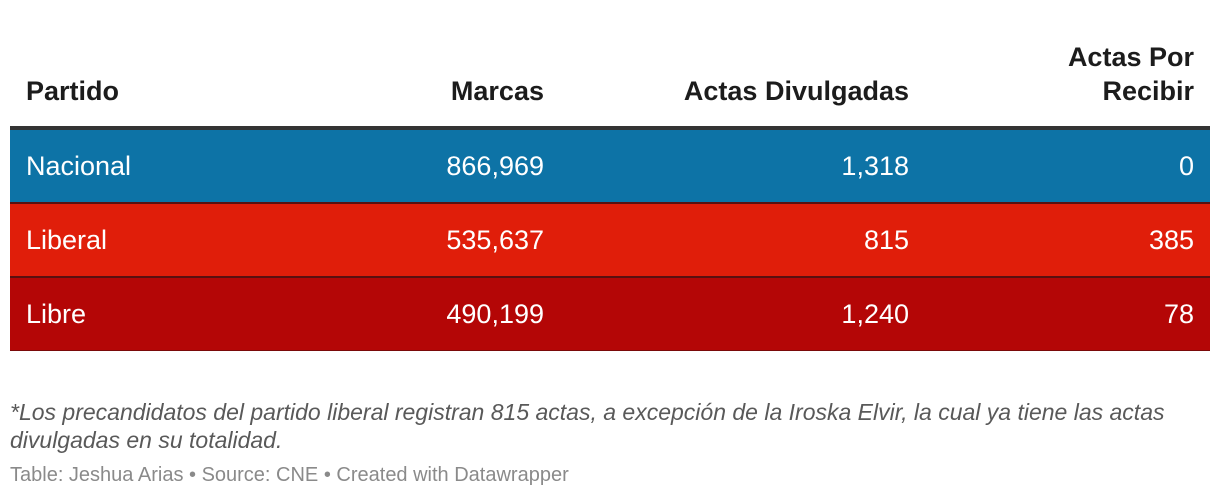 The width and height of the screenshot is (1220, 502). What do you see at coordinates (495, 239) in the screenshot?
I see `cell-marcas: 535,637` at bounding box center [495, 239].